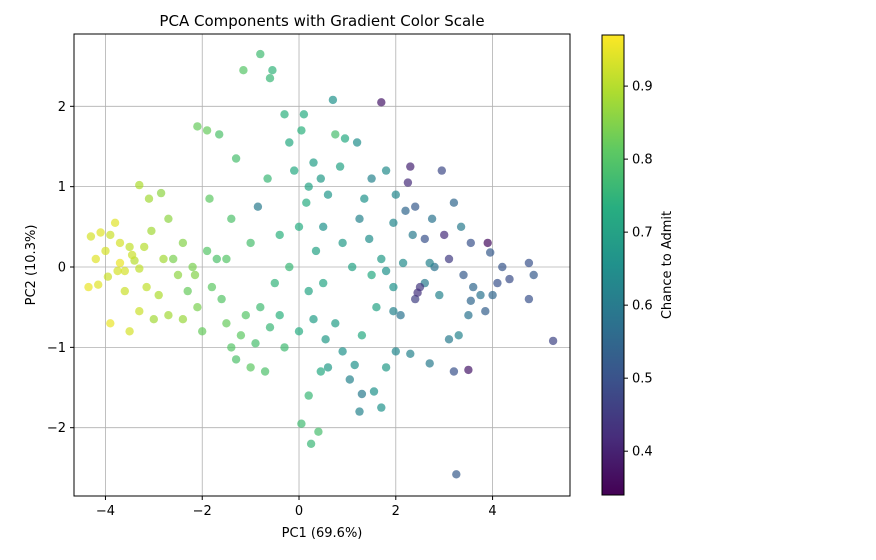  I want to click on chart-title: PCA Components with Gradient Color Scale, so click(321, 21).